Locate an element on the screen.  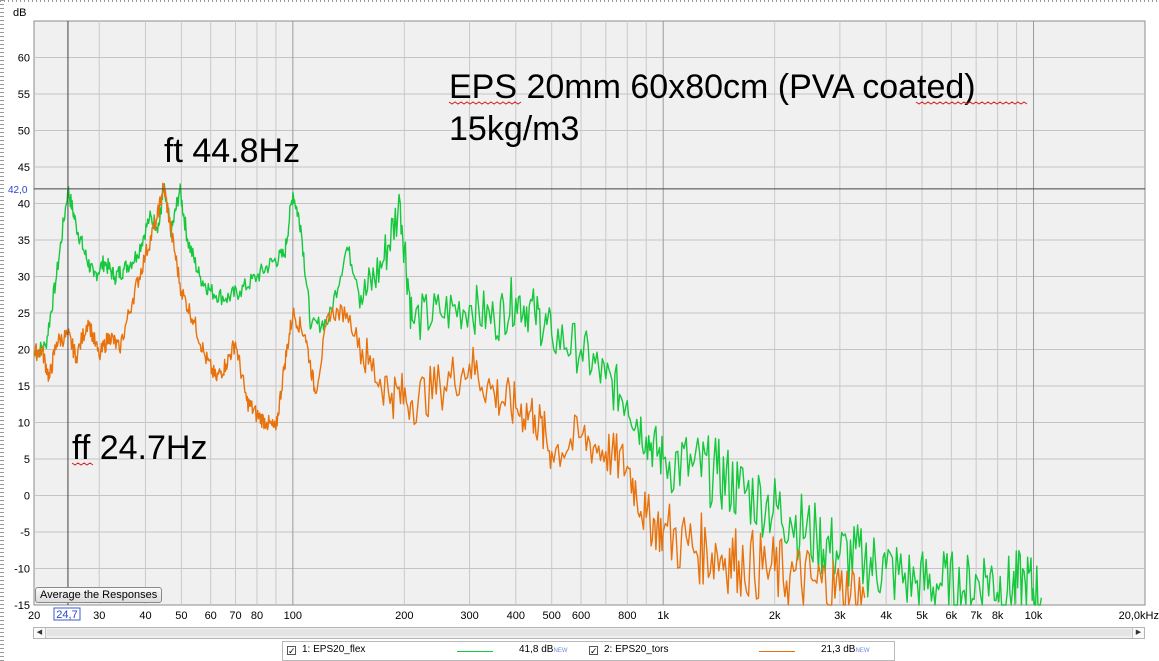
scroll-left-arrow-icon: ◀ is located at coordinates (40, 633).